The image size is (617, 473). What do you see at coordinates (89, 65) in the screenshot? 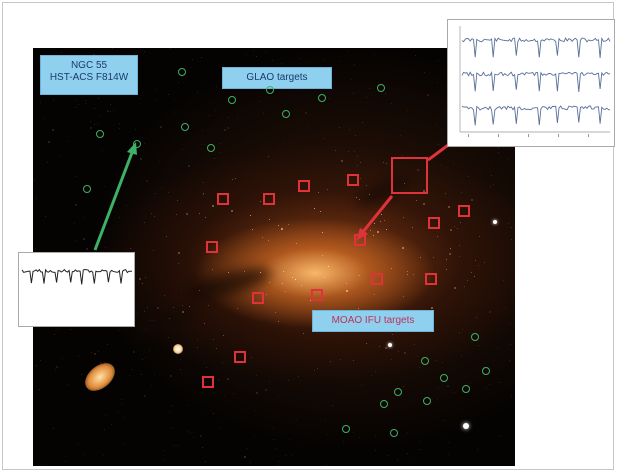
I see `image-title: NGC 55` at bounding box center [89, 65].